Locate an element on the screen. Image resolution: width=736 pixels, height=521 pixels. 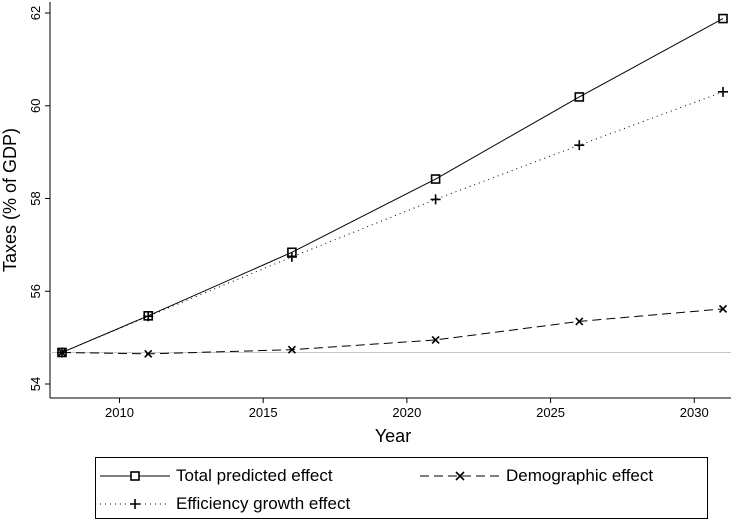
legend-item-demographic: Demographic effect is located at coordinates (536, 476).